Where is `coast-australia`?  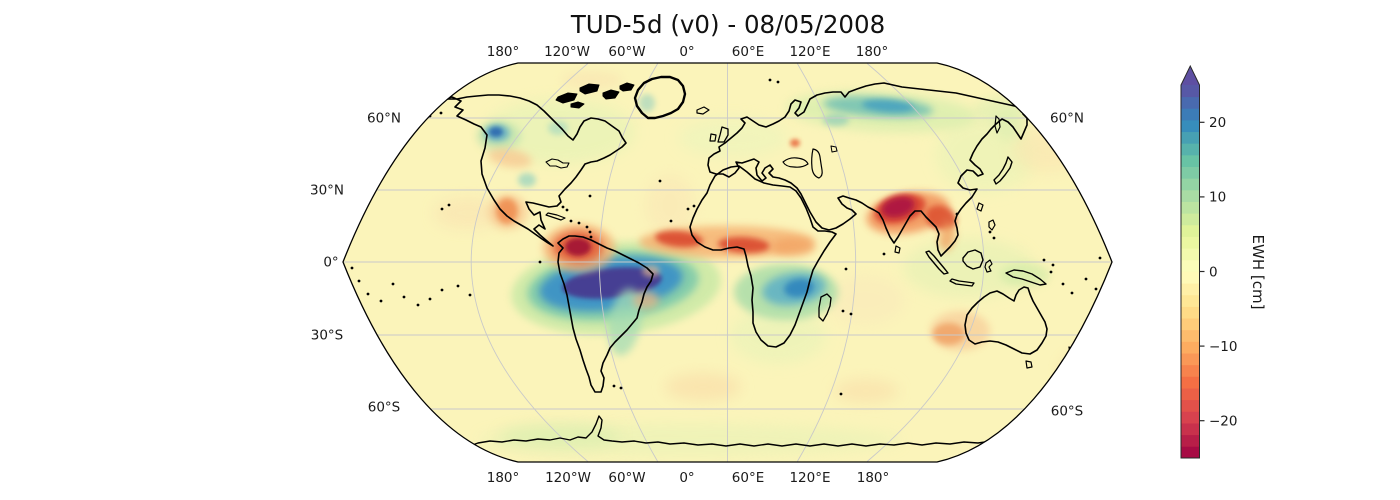
coast-australia is located at coordinates (1006, 320).